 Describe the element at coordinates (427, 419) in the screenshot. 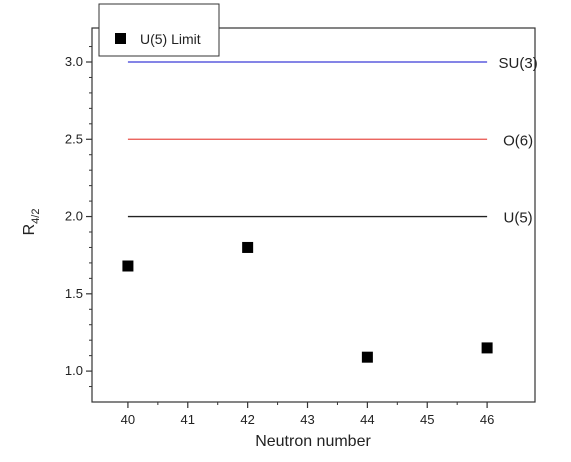

I see `x-tick-label: 45` at that location.